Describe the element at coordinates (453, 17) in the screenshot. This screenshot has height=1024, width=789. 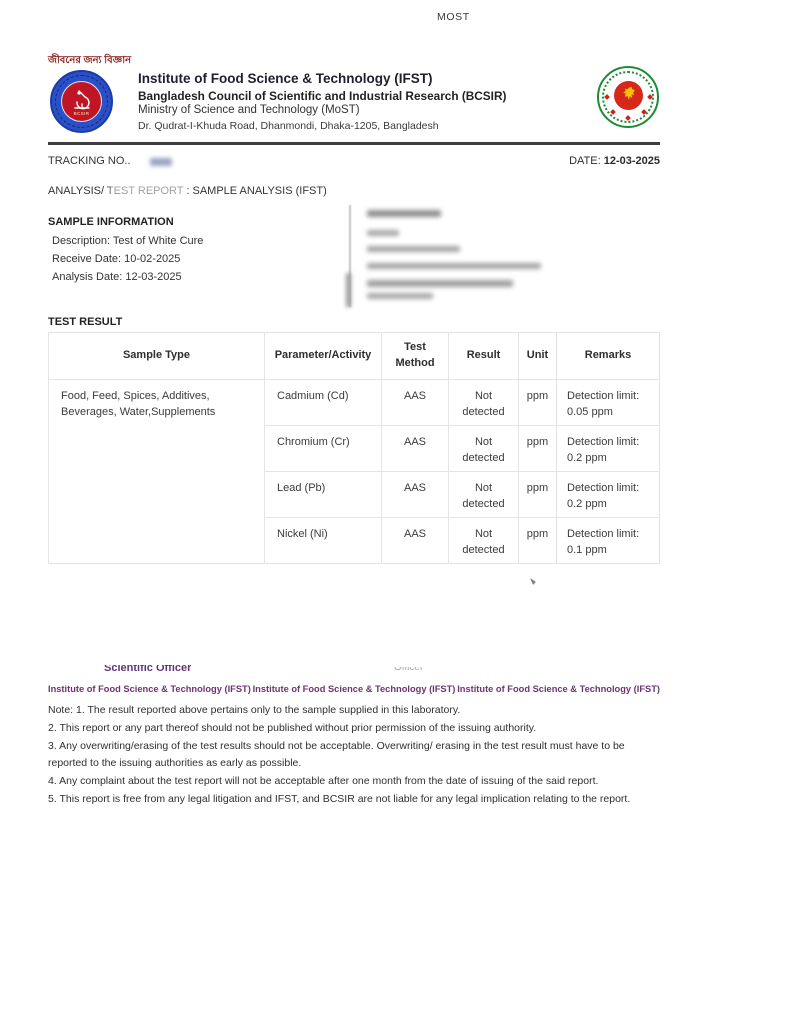
I see `page-top-label: MOST` at that location.